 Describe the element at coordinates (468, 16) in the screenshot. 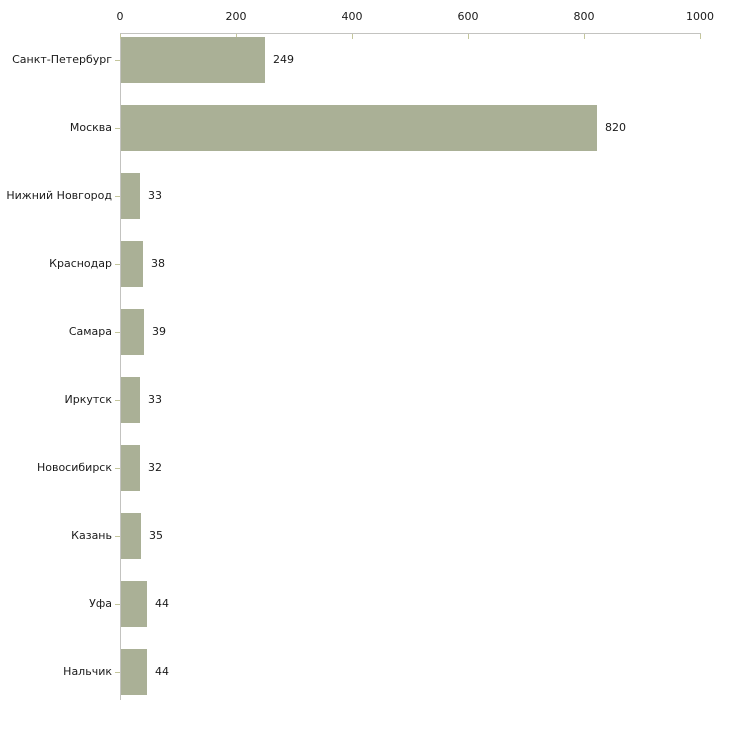

I see `x-tick-label: 600` at that location.